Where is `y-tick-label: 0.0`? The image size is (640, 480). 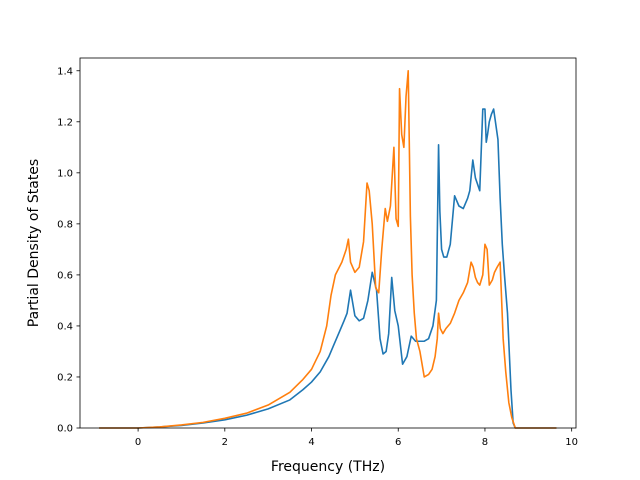
y-tick-label: 0.0 is located at coordinates (65, 429).